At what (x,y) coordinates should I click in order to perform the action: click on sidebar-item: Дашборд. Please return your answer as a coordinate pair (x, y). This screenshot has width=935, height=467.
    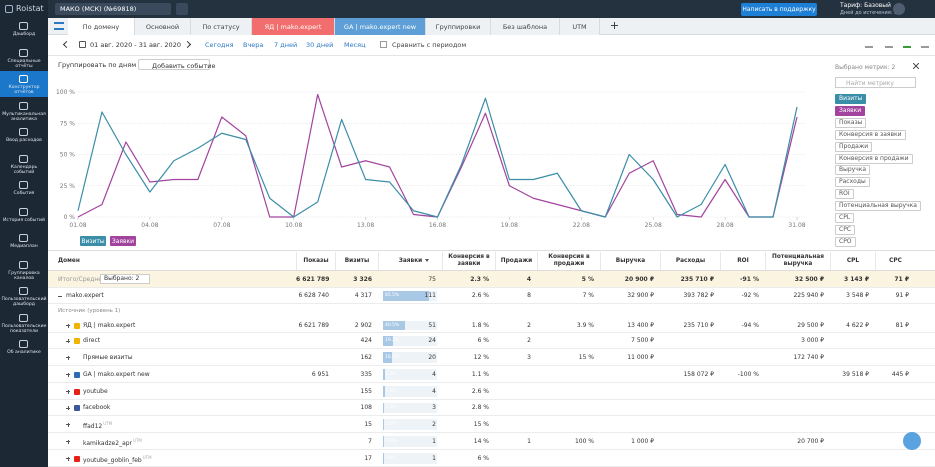
    Looking at the image, I should click on (24, 31).